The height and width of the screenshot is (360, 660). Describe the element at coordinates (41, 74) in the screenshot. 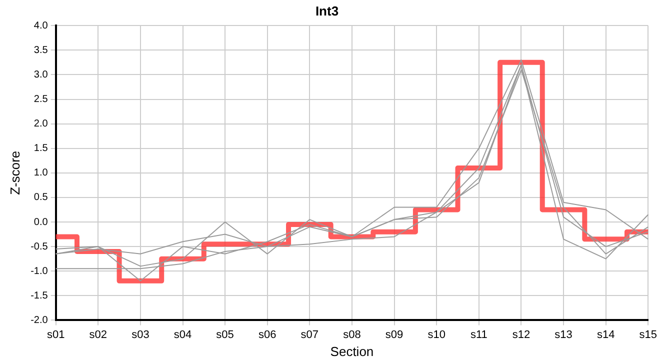

I see `y-tick-label: 3.0` at that location.